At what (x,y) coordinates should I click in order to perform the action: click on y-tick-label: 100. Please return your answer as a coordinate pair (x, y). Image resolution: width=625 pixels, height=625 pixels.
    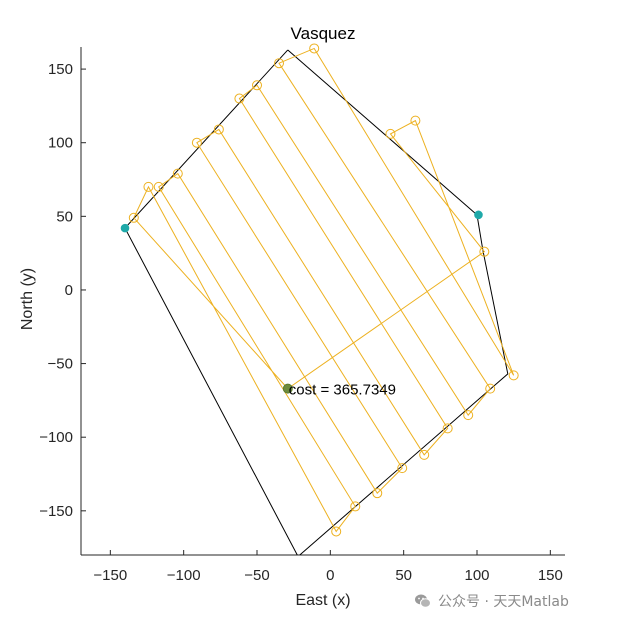
    Looking at the image, I should click on (60, 143).